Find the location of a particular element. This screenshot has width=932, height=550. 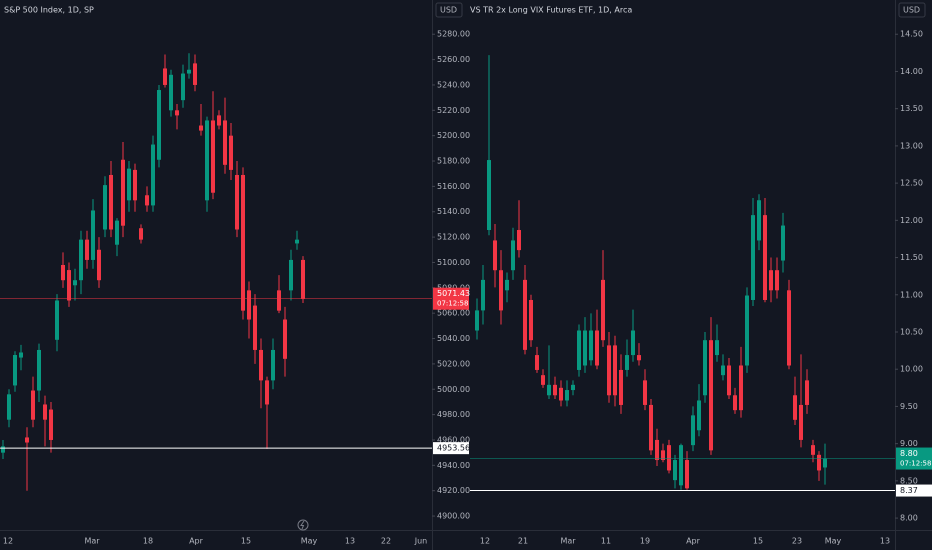

y-tick-label: 5000.00 is located at coordinates (453, 389).